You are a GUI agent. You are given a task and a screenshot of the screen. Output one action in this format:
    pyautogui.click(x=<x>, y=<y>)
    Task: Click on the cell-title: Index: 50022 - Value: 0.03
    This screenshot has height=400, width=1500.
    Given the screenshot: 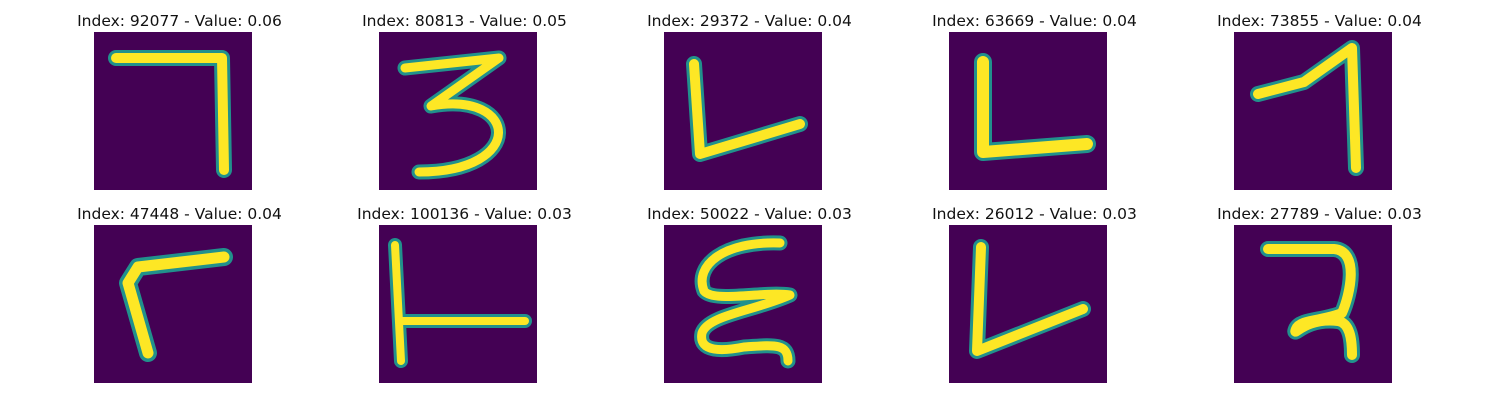 What is the action you would take?
    pyautogui.click(x=749, y=214)
    